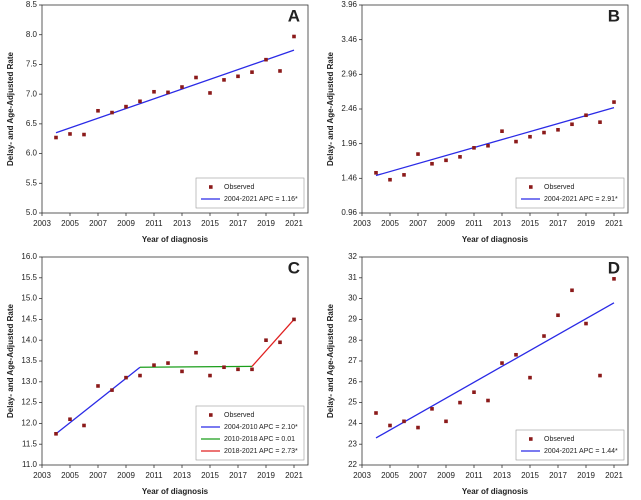  What do you see at coordinates (352, 443) in the screenshot?
I see `y-tick-label: 23` at bounding box center [352, 443].